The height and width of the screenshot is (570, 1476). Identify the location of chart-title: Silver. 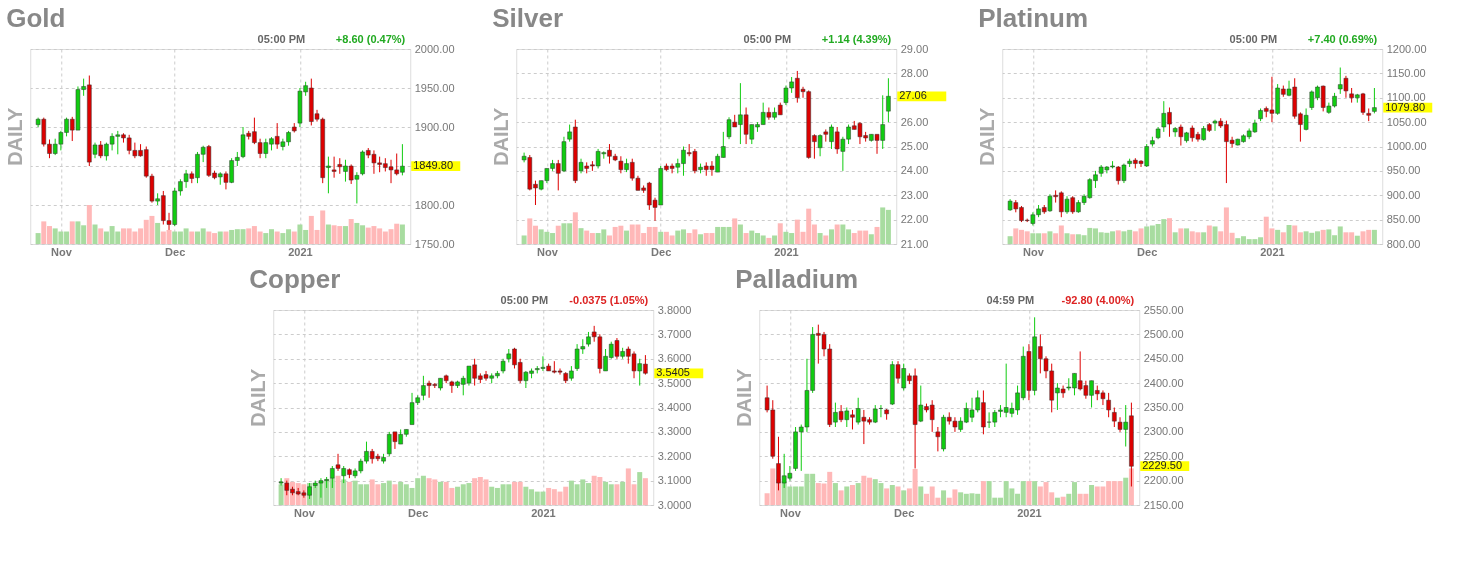
(528, 18).